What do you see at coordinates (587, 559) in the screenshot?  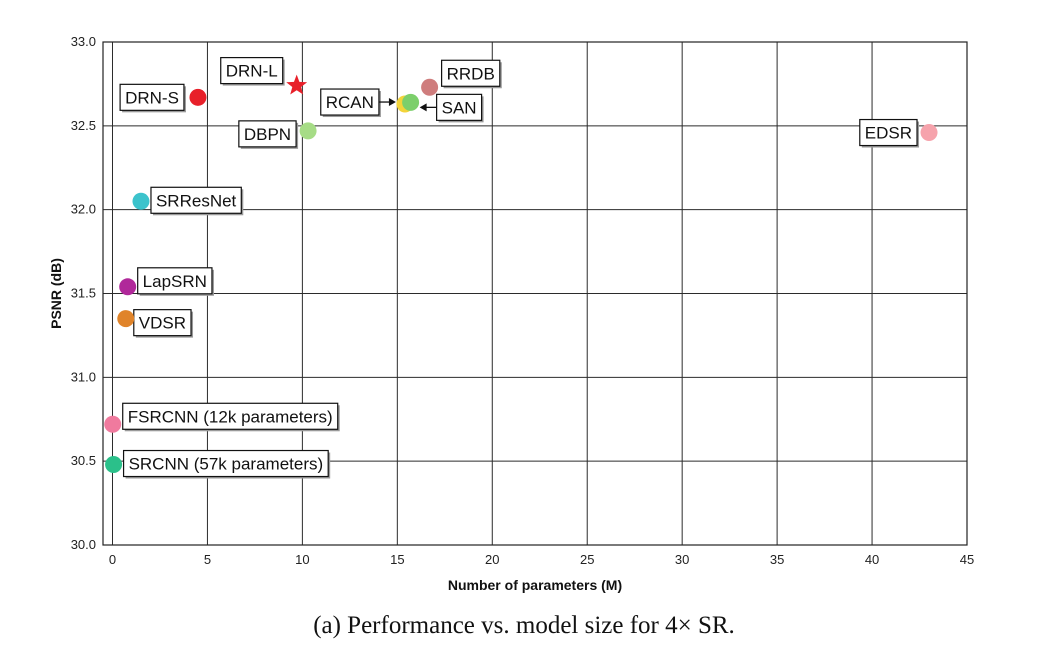 I see `x-tick-label: 25` at bounding box center [587, 559].